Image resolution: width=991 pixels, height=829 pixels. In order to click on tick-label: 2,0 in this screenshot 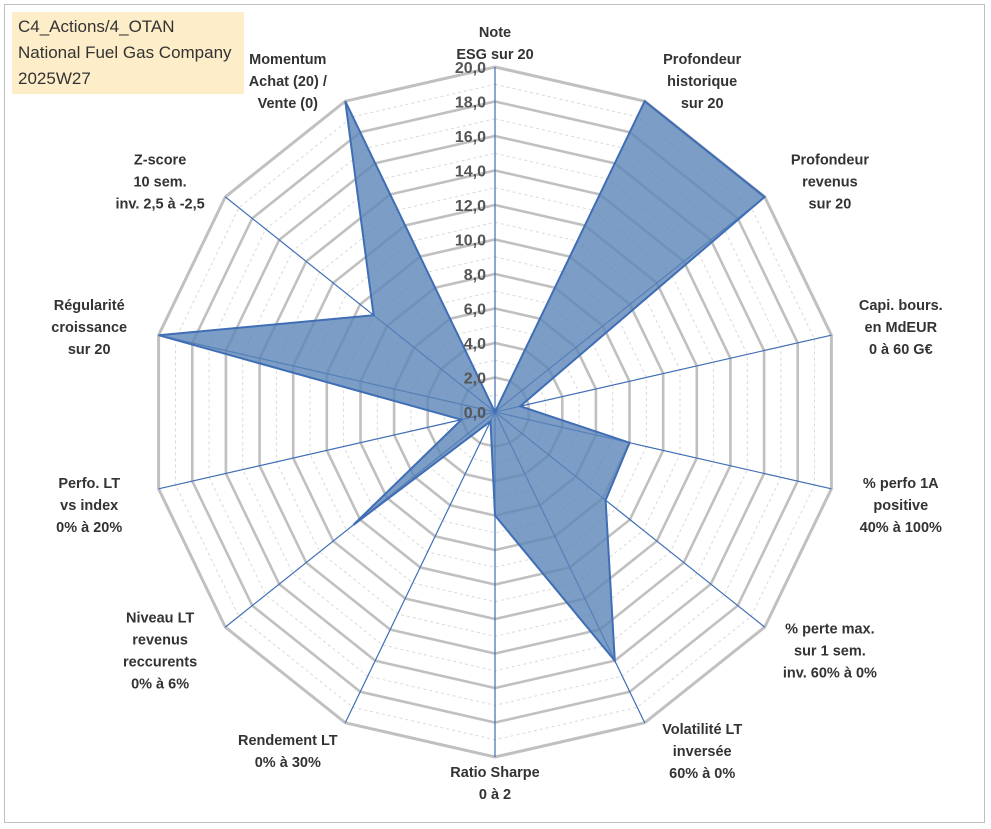, I will do `click(475, 379)`.